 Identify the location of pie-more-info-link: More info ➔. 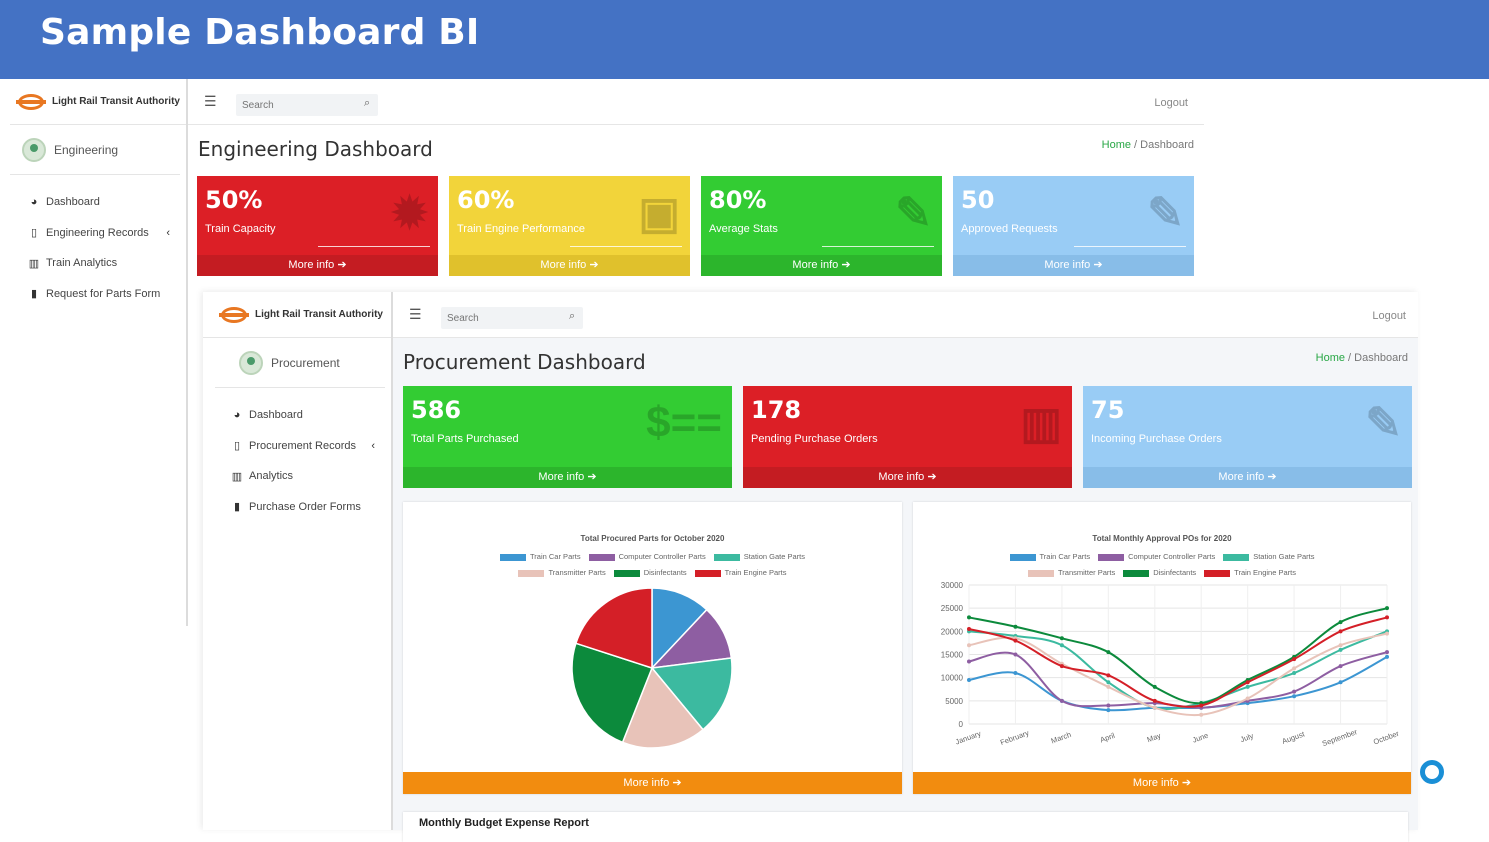
(652, 783).